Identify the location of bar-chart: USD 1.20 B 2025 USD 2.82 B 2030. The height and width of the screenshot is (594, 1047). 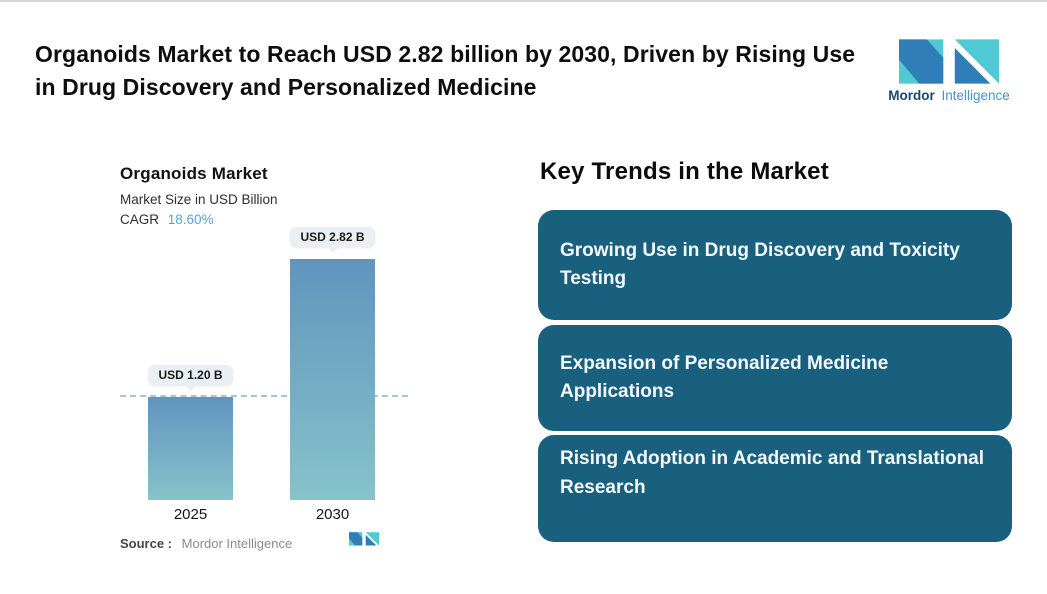
(266, 375).